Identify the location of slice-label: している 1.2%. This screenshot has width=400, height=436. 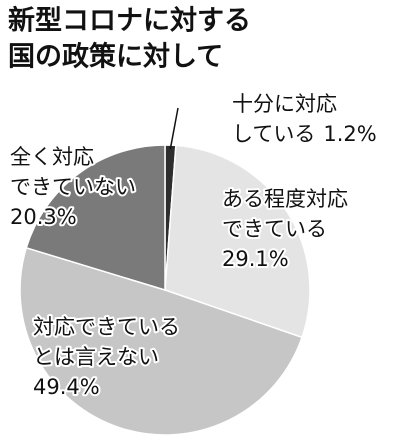
(304, 134).